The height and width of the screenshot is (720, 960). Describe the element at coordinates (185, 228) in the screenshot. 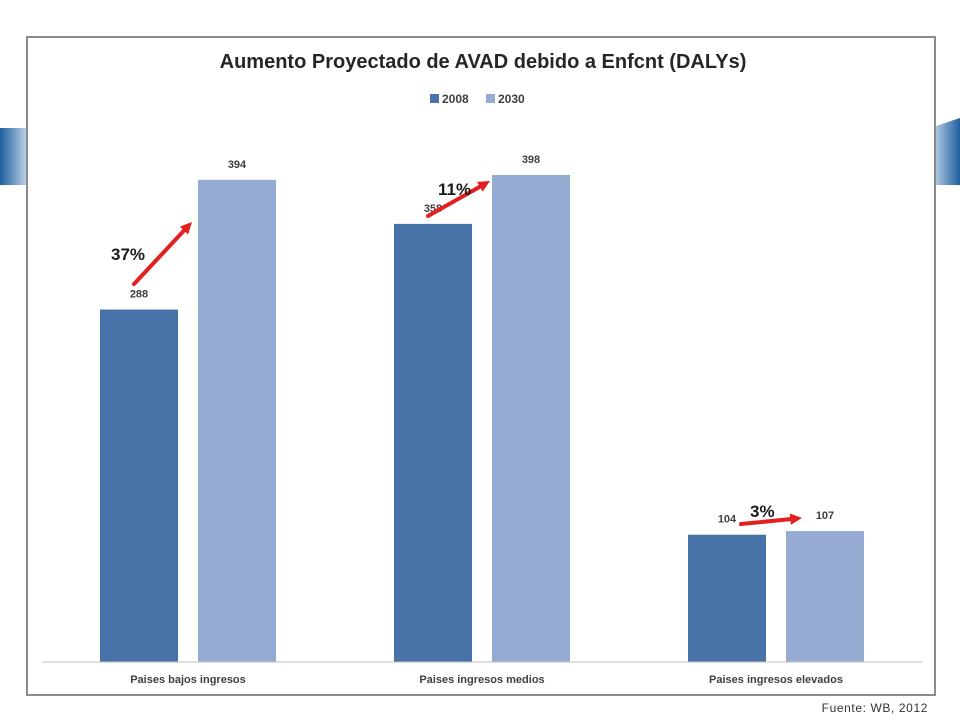

I see `growth-arrowhead-paises-bajos-ingresos` at that location.